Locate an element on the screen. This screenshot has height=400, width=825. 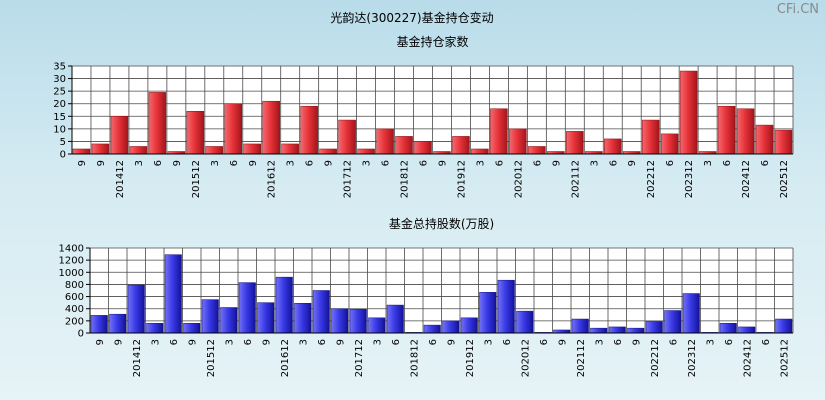
y-tick-label: 20 is located at coordinates (59, 104).